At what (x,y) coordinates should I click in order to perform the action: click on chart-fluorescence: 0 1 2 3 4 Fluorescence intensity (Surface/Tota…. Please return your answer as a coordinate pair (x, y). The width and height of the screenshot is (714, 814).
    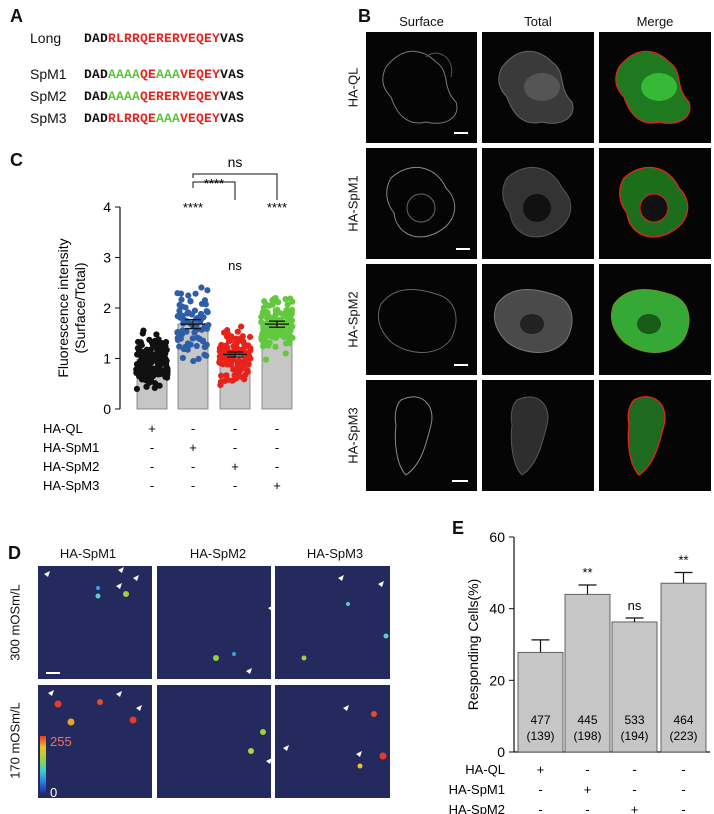
    Looking at the image, I should click on (169, 323).